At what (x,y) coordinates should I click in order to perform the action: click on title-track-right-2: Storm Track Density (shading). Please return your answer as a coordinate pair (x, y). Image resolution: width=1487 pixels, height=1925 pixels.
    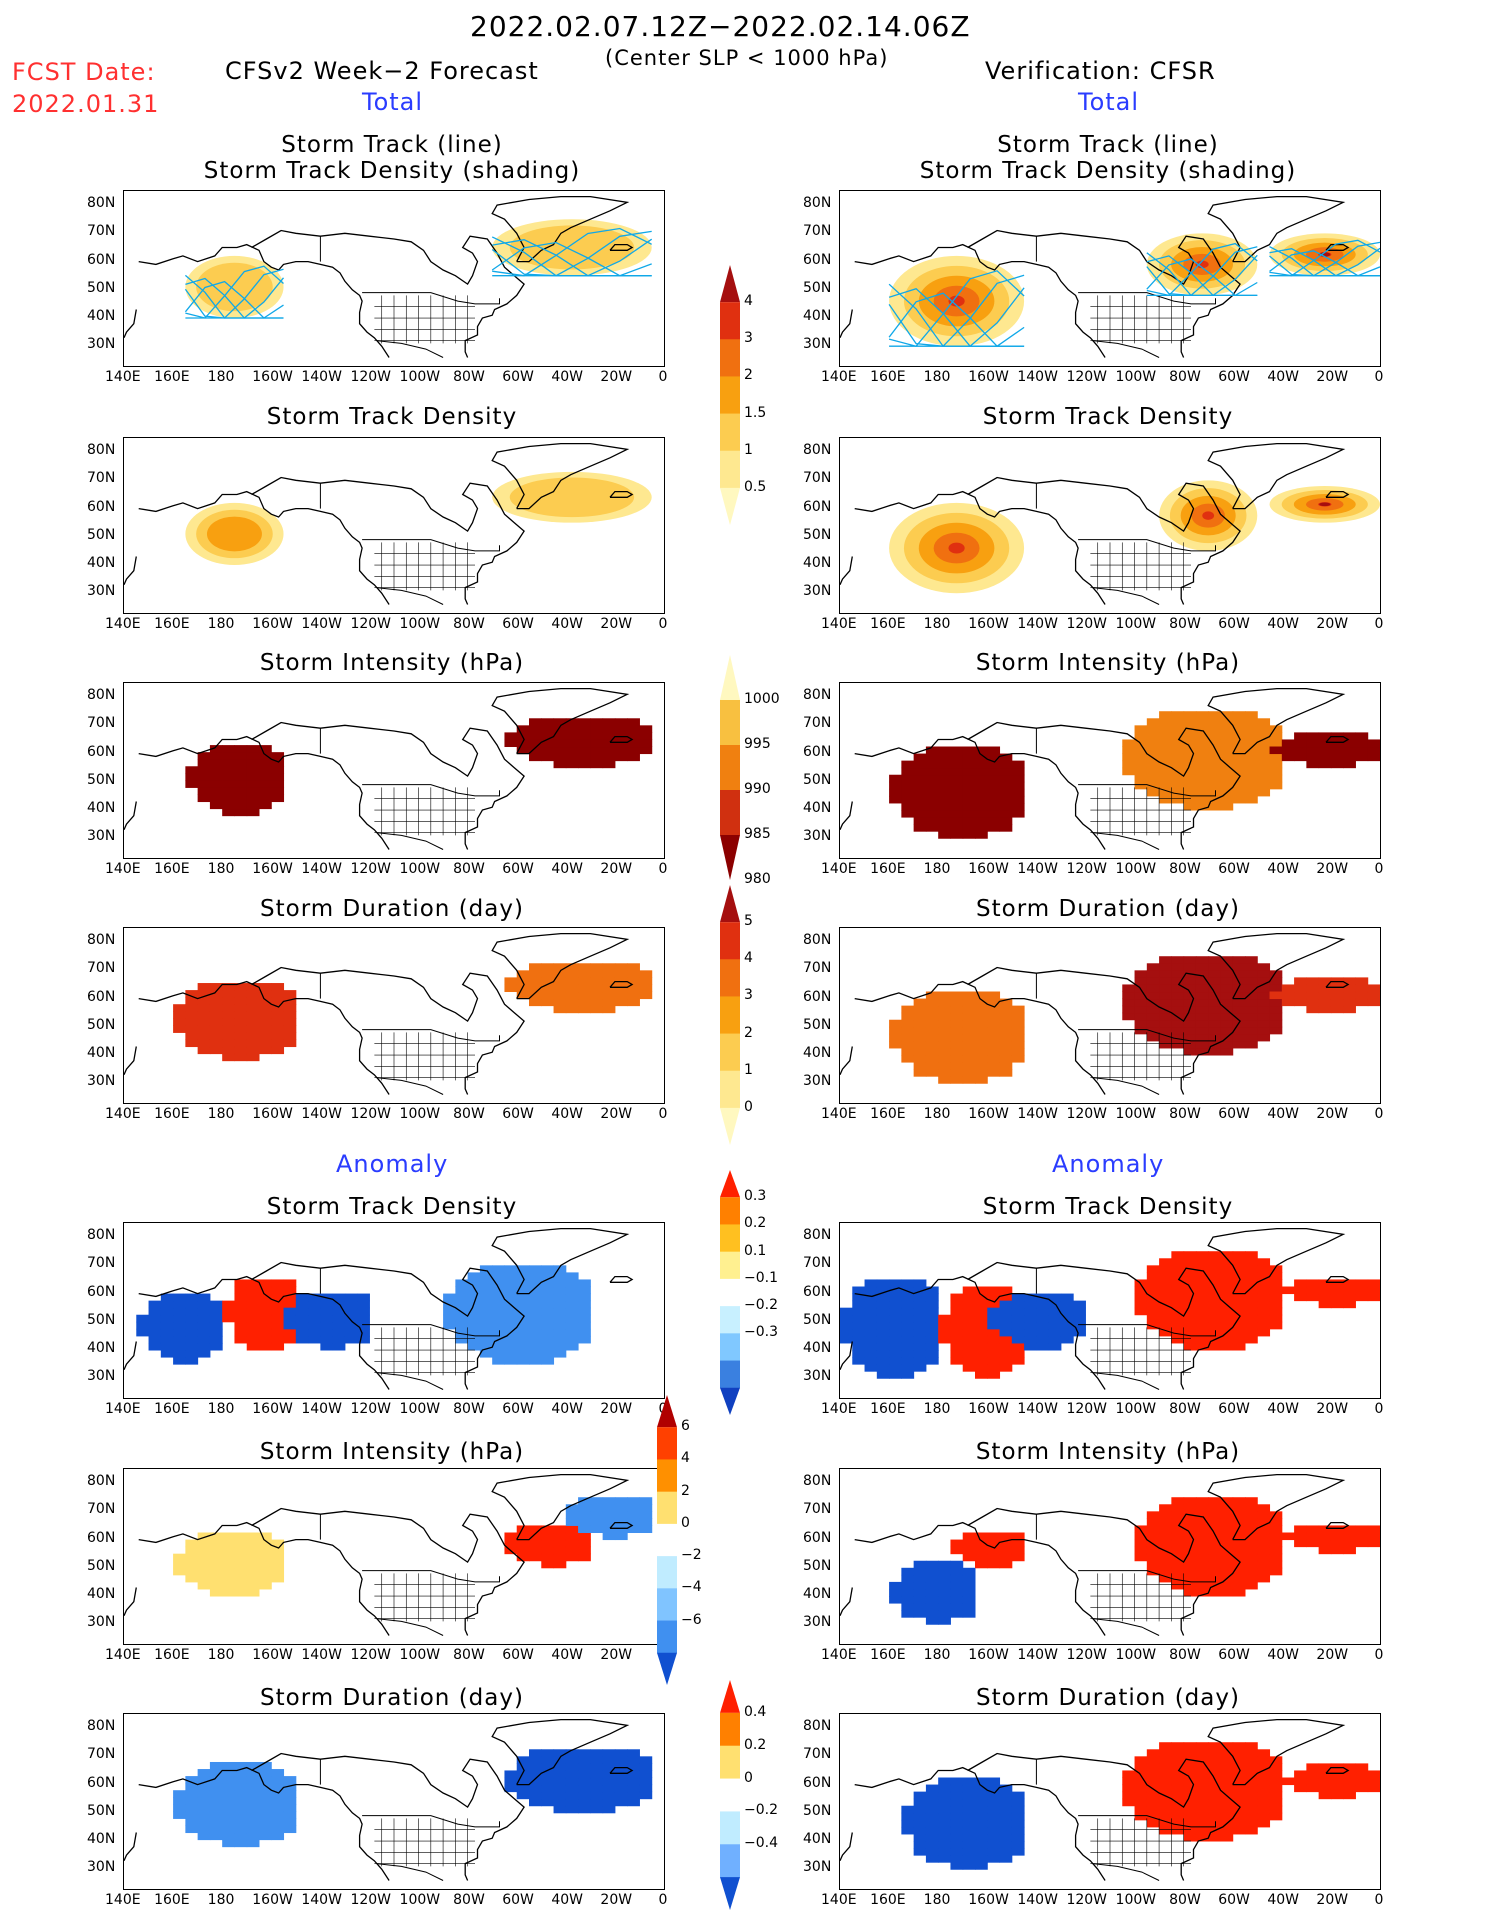
    Looking at the image, I should click on (1108, 171).